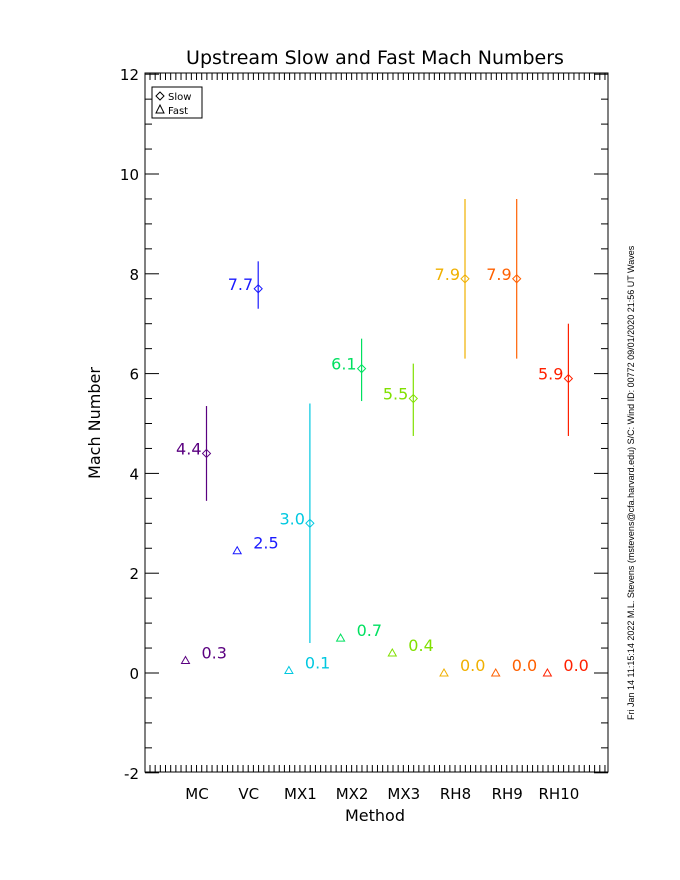  I want to click on slow-data-label: 6.1, so click(343, 364).